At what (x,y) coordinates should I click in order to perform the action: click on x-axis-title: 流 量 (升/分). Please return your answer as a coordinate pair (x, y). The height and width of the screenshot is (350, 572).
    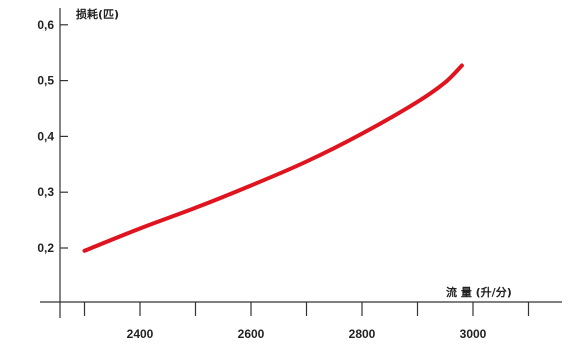
    Looking at the image, I should click on (479, 292).